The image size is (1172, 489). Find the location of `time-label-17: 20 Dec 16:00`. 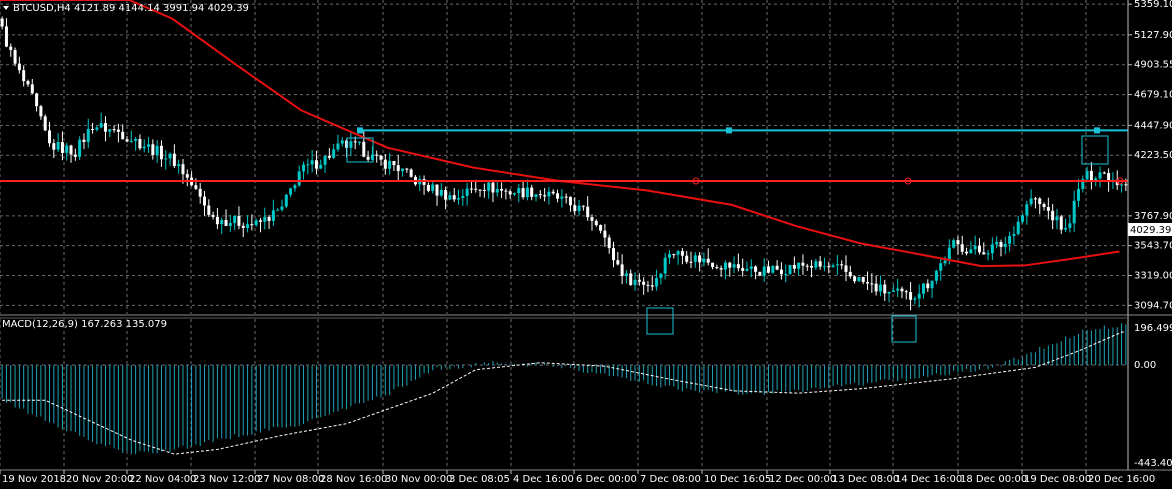

time-label-17: 20 Dec 16:00 is located at coordinates (1121, 479).